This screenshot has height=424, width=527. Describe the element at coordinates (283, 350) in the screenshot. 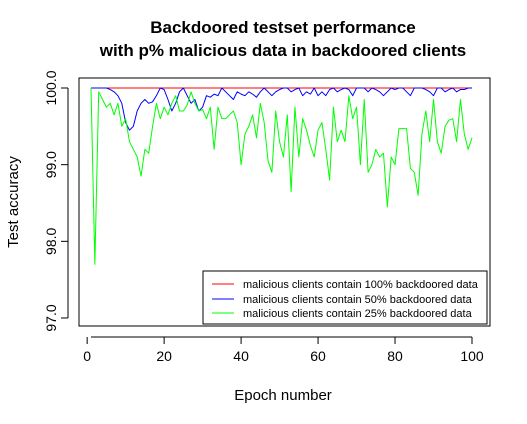

I see `x-axis: 0 20 40 60 80 100` at that location.